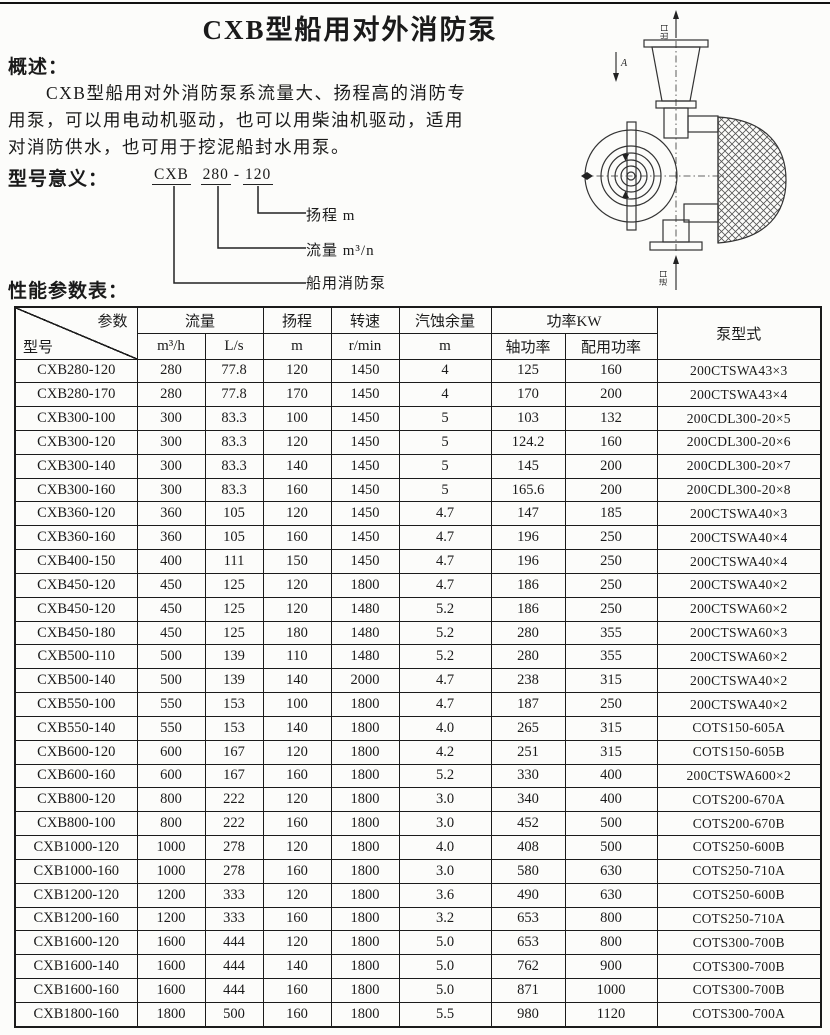 The width and height of the screenshot is (830, 1035). What do you see at coordinates (611, 990) in the screenshot?
I see `cell-rated-power: 1000` at bounding box center [611, 990].